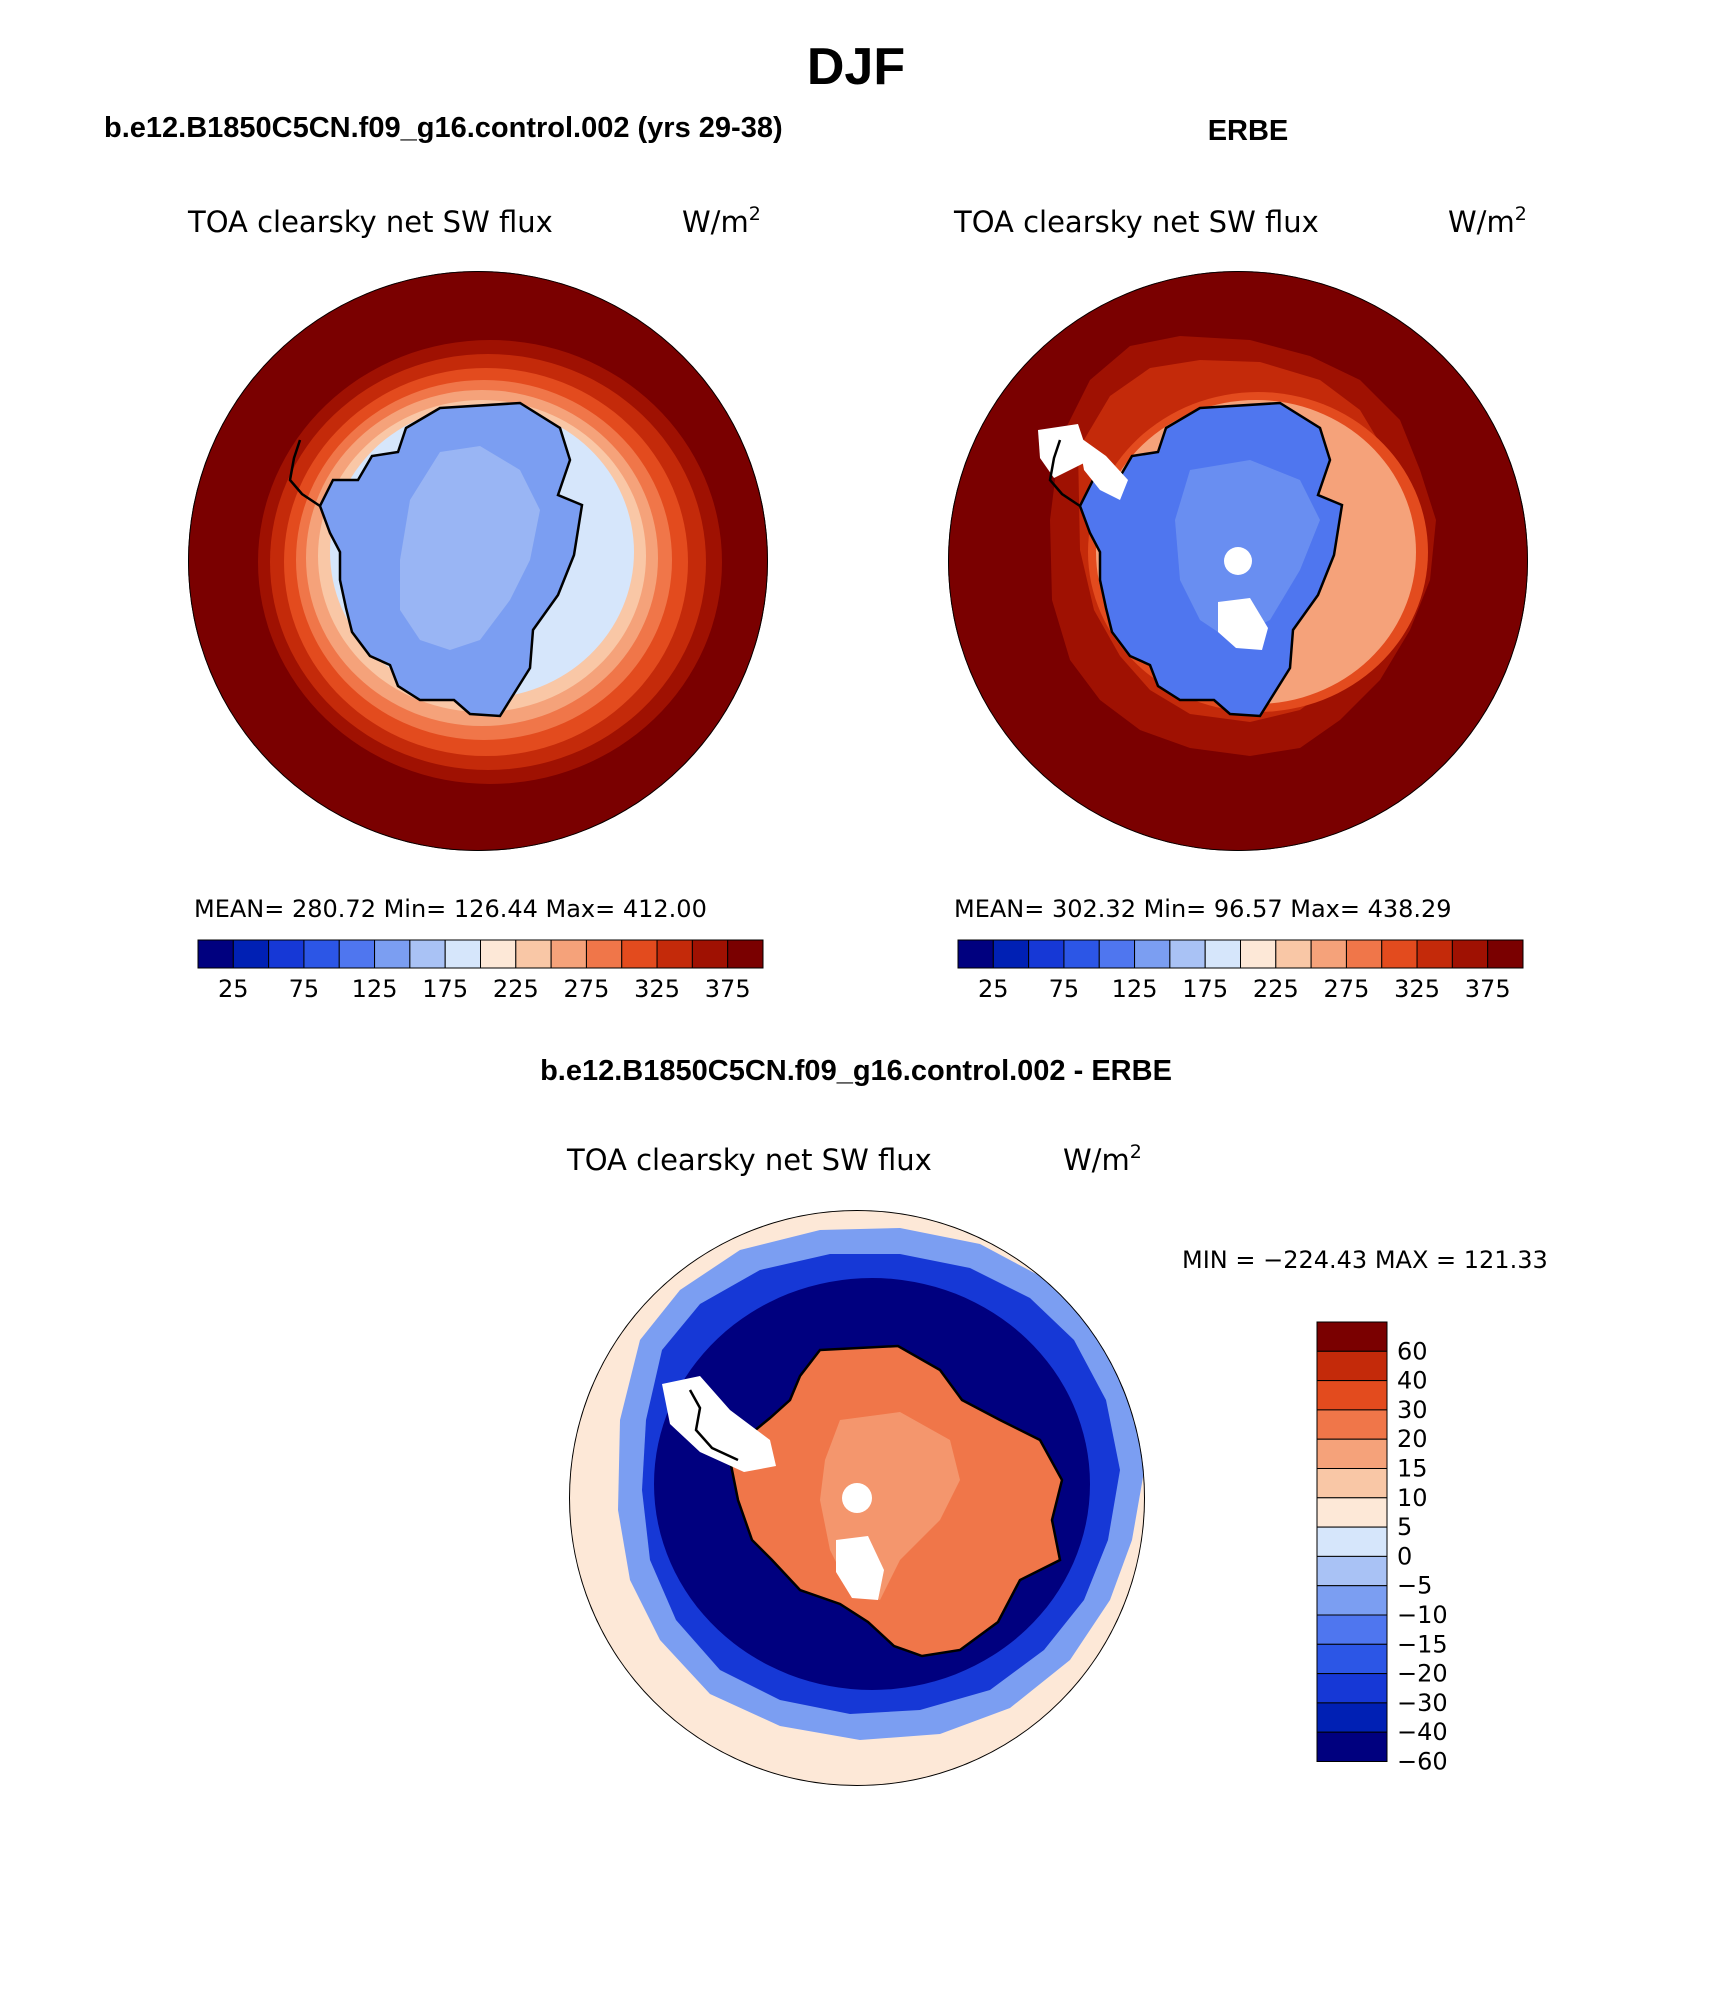 The width and height of the screenshot is (1710, 2006). What do you see at coordinates (1412, 1410) in the screenshot?
I see `colorbar-tick-label: 30` at bounding box center [1412, 1410].